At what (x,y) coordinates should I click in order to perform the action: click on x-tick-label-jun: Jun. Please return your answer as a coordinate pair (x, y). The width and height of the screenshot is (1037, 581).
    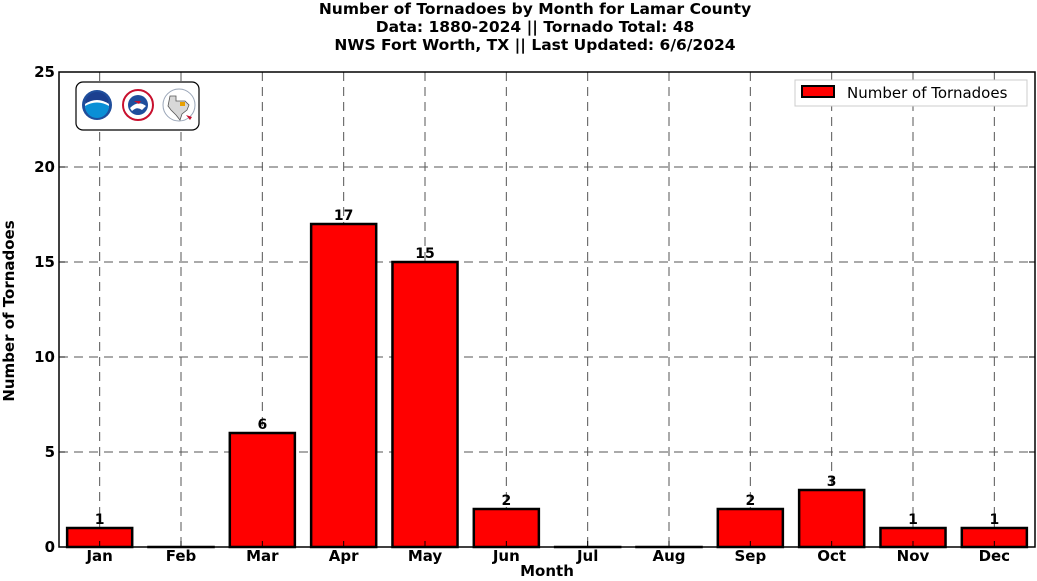
    Looking at the image, I should click on (506, 556).